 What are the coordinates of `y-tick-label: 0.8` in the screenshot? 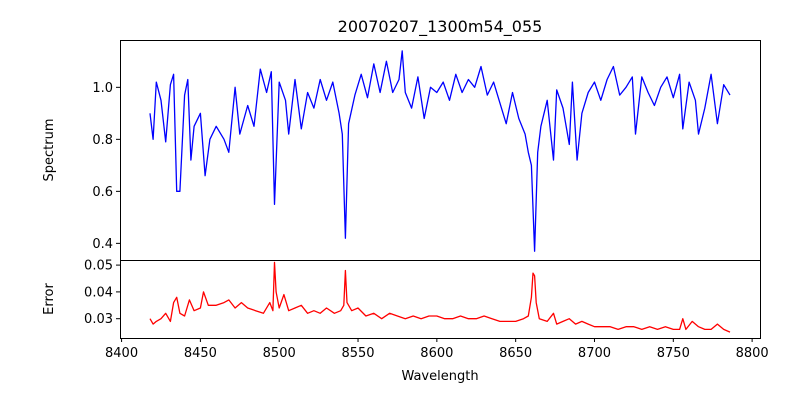 It's located at (102, 140).